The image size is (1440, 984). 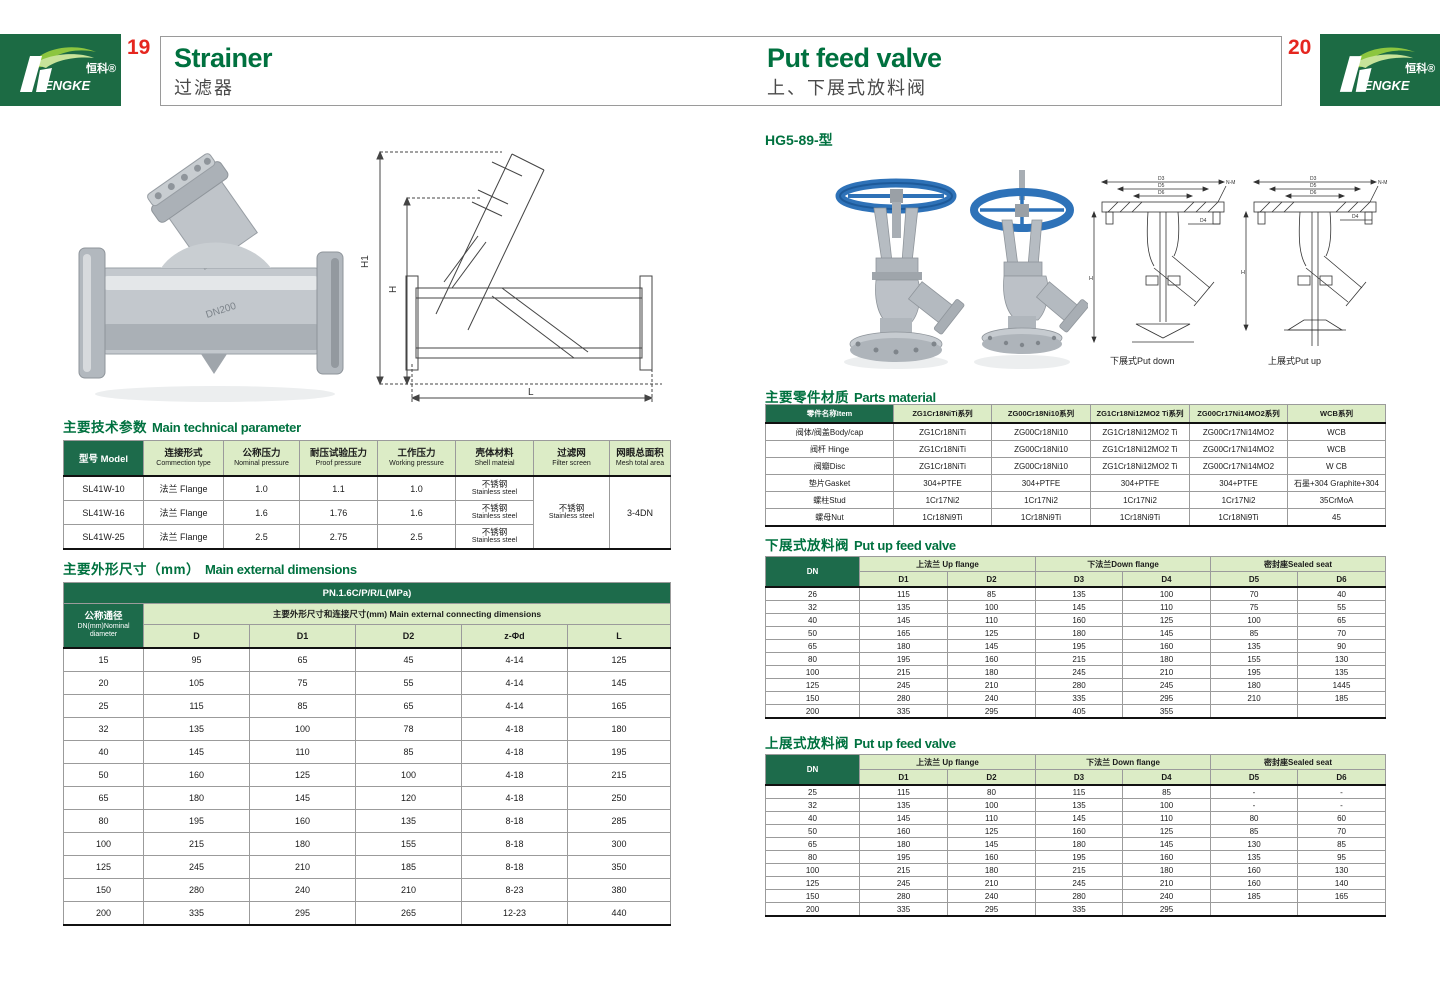 I want to click on table-cell: 阀体/阀盖Body/cap, so click(x=829, y=431).